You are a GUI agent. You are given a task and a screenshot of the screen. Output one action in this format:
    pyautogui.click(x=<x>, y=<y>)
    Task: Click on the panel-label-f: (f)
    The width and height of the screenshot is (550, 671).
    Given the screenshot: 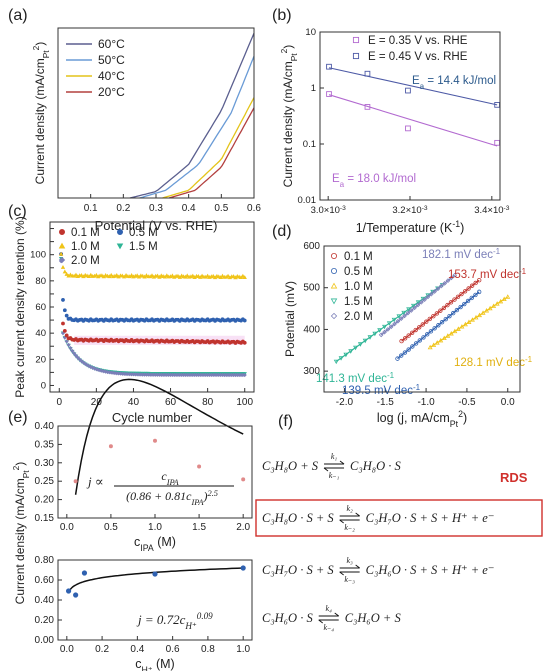 What is the action you would take?
    pyautogui.click(x=285, y=421)
    